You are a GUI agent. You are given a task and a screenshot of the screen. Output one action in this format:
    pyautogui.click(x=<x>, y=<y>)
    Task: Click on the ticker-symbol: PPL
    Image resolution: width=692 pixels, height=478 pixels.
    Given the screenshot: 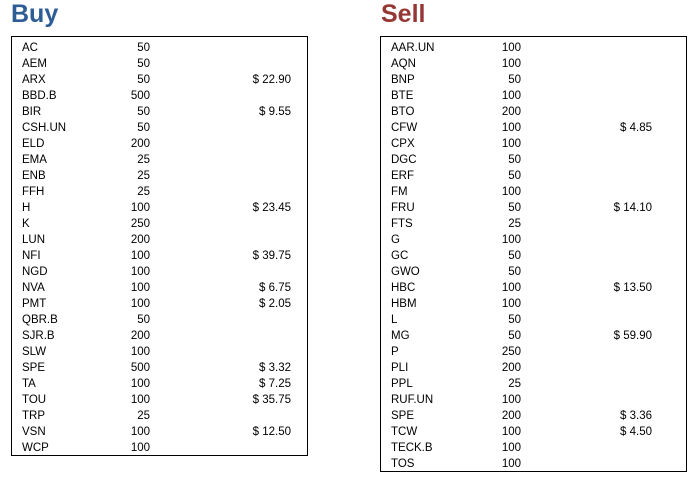 What is the action you would take?
    pyautogui.click(x=402, y=384)
    